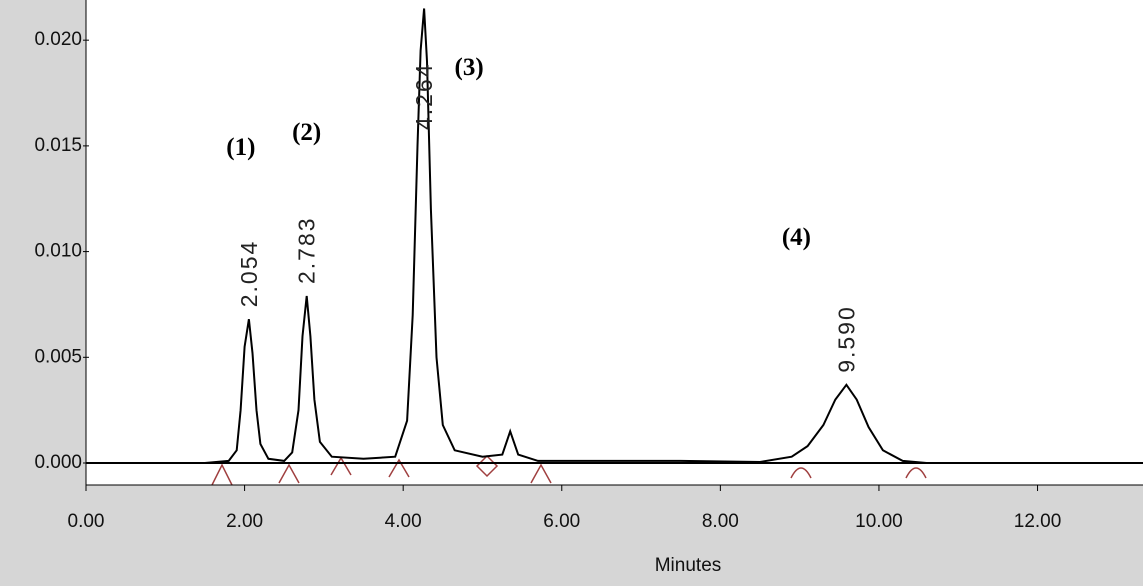 The width and height of the screenshot is (1143, 586). What do you see at coordinates (424, 96) in the screenshot?
I see `retention-label: 4.264` at bounding box center [424, 96].